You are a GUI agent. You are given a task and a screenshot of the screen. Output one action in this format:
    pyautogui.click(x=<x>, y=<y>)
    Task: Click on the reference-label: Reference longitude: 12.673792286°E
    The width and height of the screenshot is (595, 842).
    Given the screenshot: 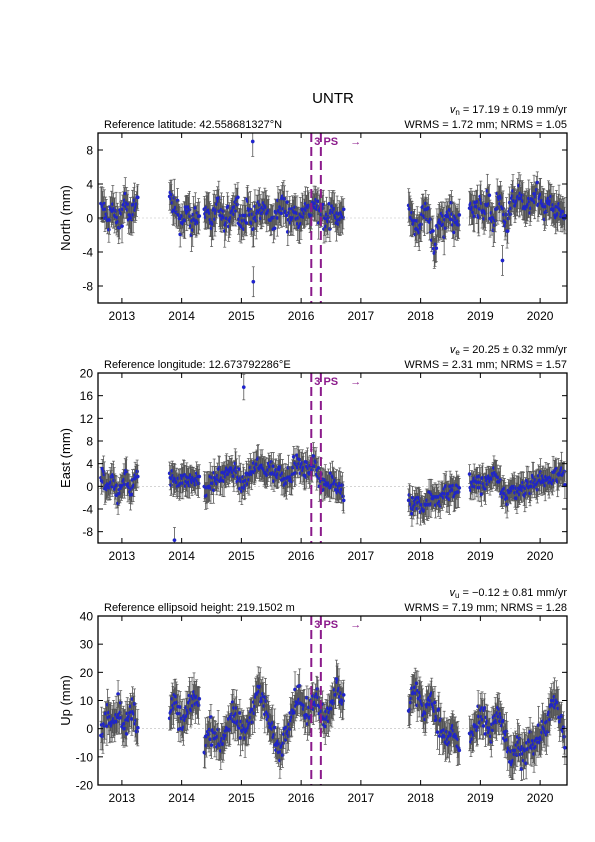 What is the action you would take?
    pyautogui.click(x=197, y=365)
    